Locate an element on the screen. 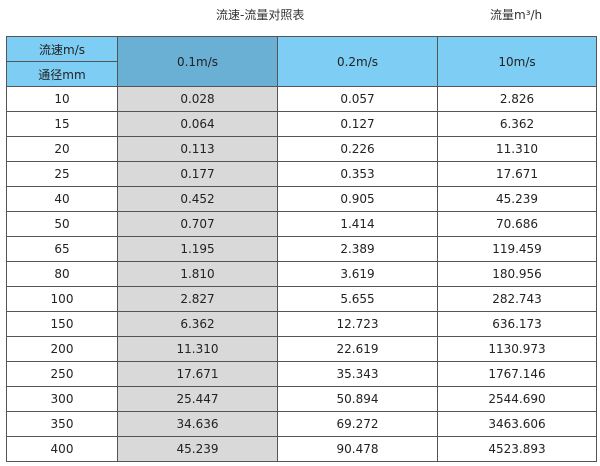 This screenshot has width=600, height=466. flow-cell: 1.195 is located at coordinates (197, 249).